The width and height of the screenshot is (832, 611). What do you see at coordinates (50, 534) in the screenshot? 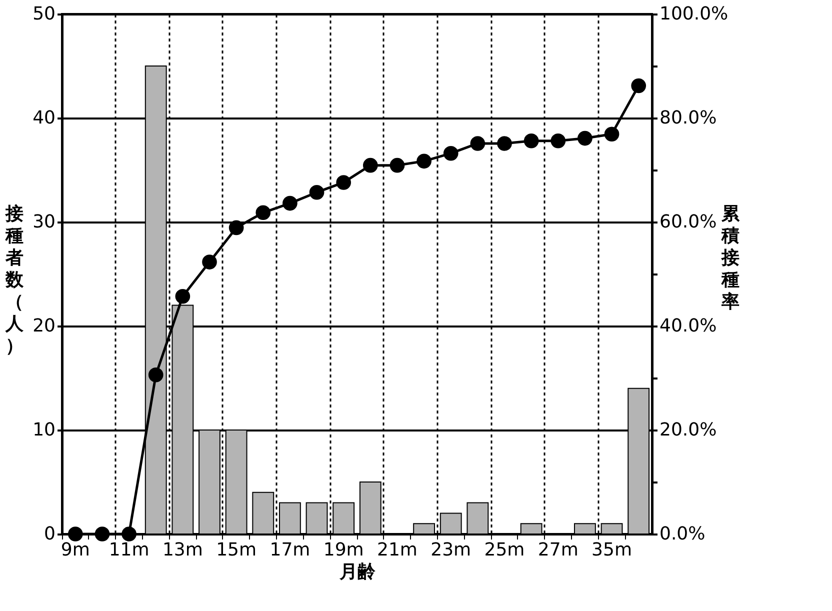
I see `y-tick-label: 0` at bounding box center [50, 534].